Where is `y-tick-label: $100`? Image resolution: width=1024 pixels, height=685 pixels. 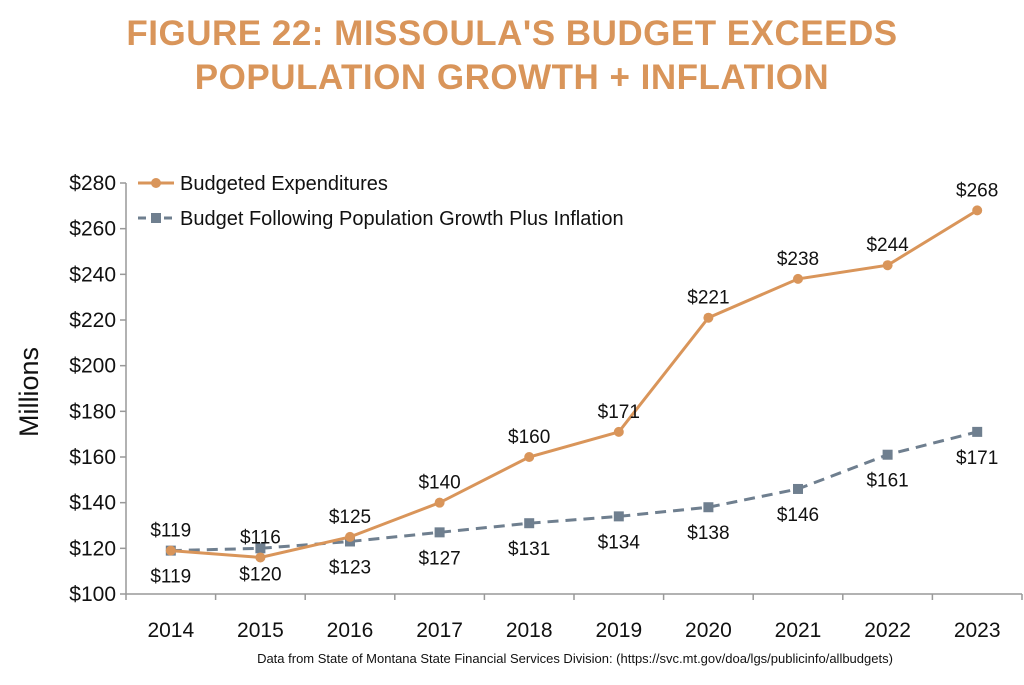 y-tick-label: $100 is located at coordinates (92, 594).